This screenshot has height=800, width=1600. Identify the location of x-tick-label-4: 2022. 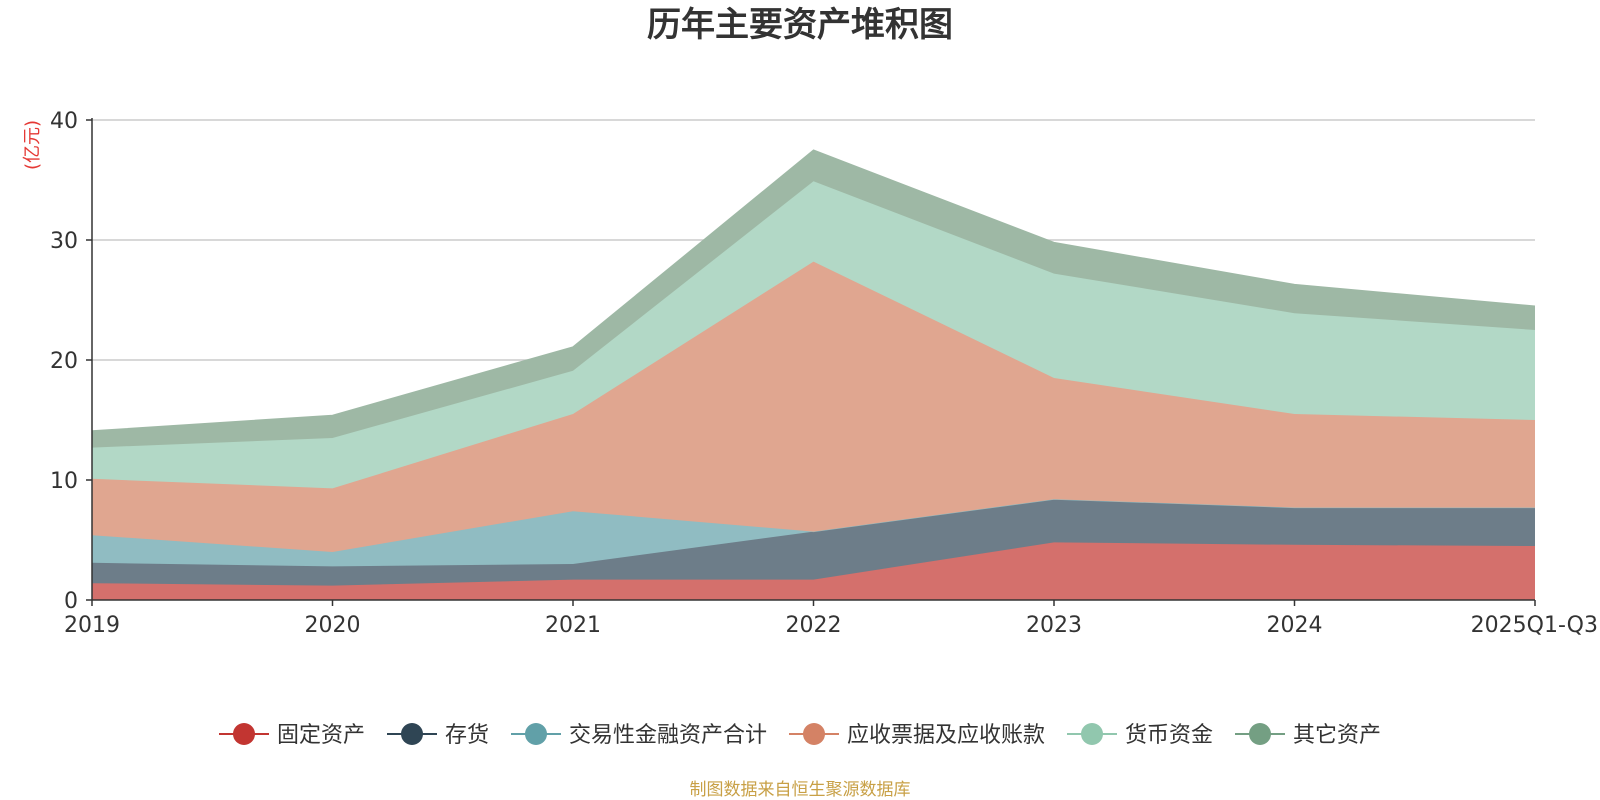
(814, 625).